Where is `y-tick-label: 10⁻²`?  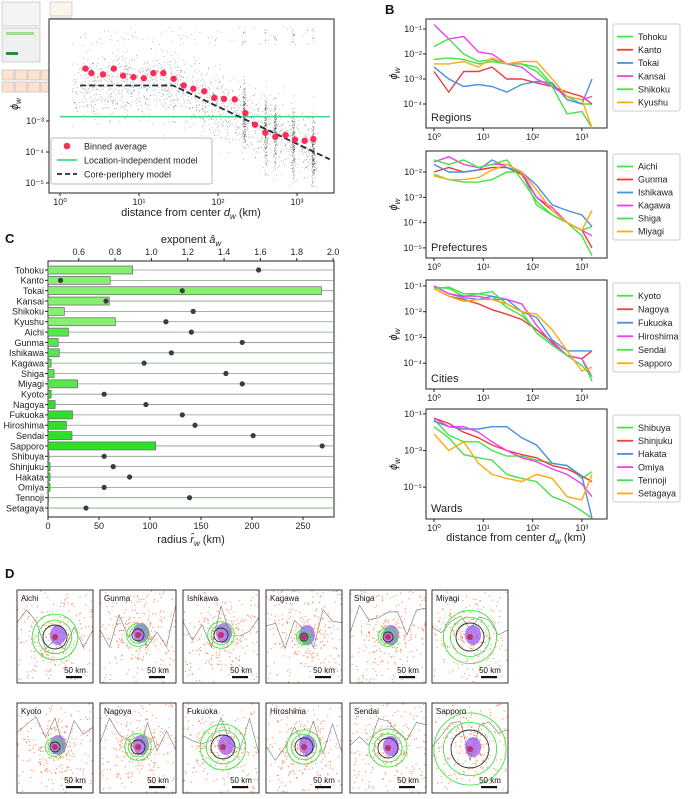 y-tick-label: 10⁻² is located at coordinates (413, 312).